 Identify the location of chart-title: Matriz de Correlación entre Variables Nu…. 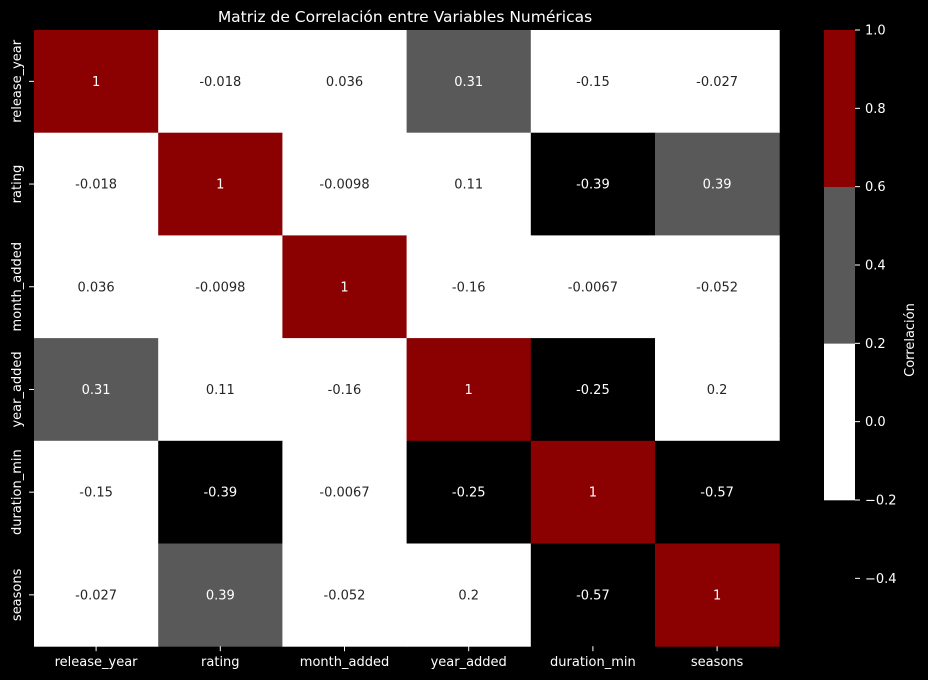
(405, 17).